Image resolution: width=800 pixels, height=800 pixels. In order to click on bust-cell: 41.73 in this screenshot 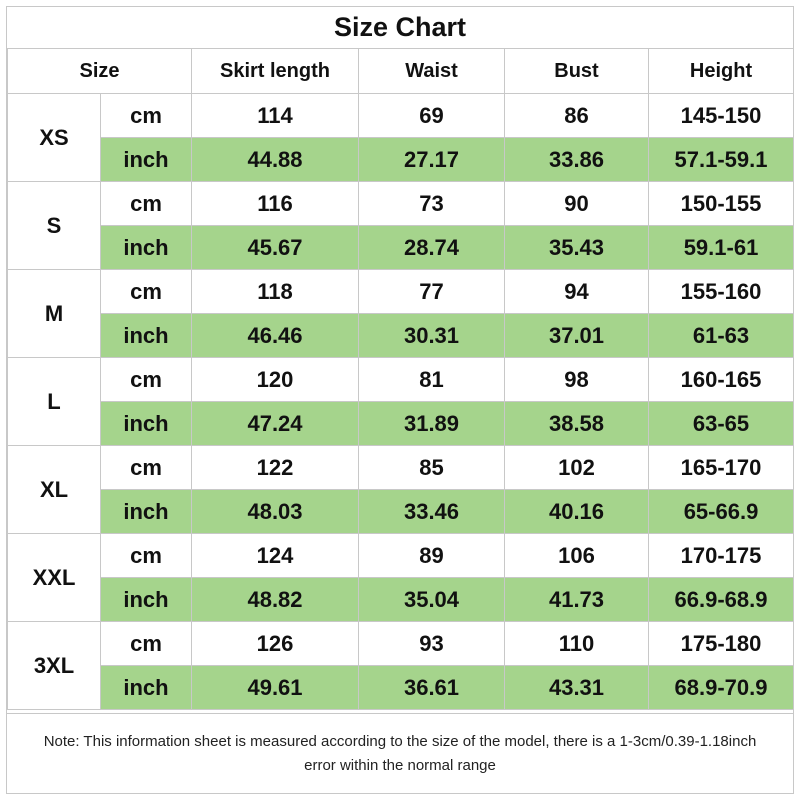, I will do `click(576, 599)`.